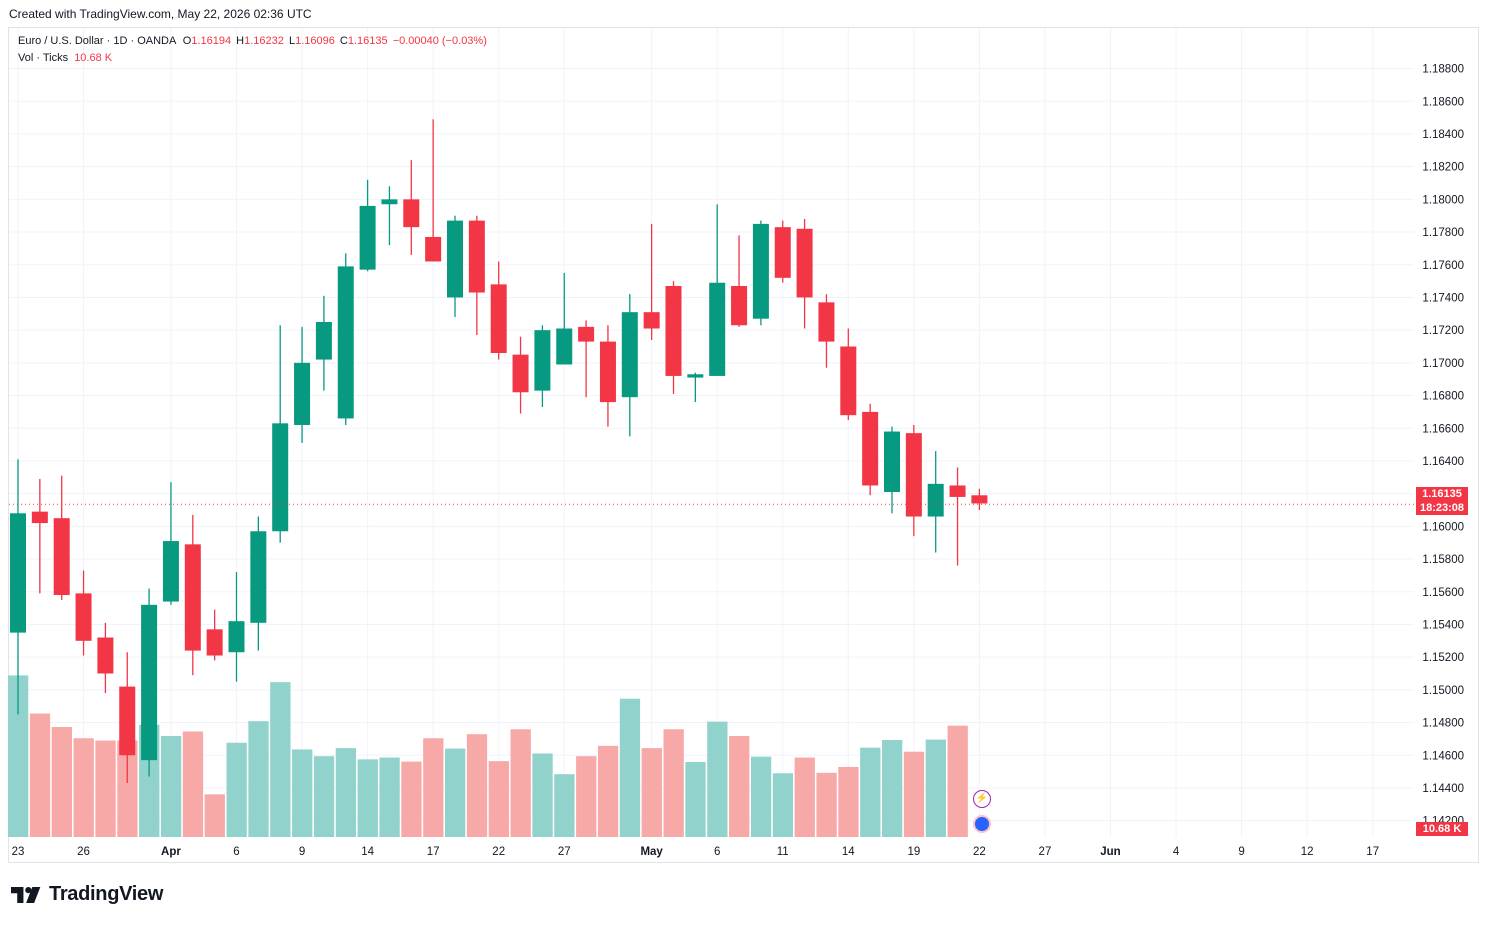  I want to click on price-tick-label: 1.14400, so click(1443, 789).